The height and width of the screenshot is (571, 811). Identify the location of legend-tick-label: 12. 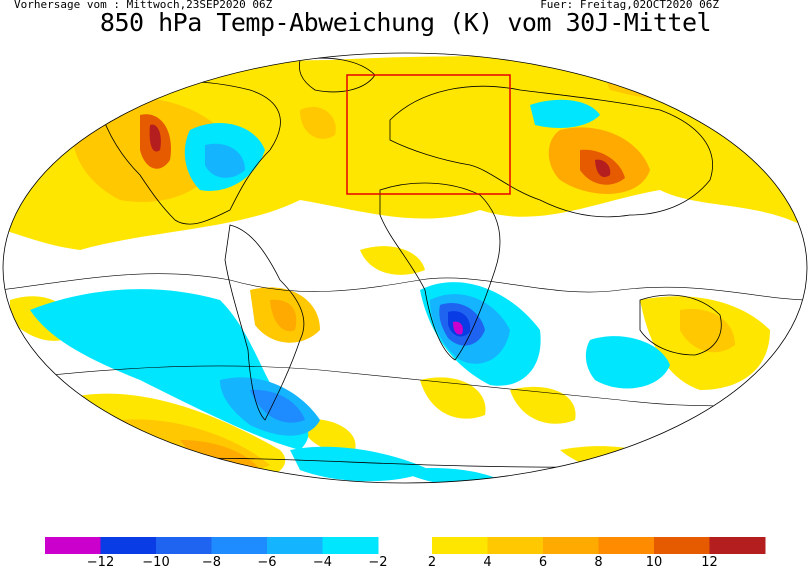
(709, 562).